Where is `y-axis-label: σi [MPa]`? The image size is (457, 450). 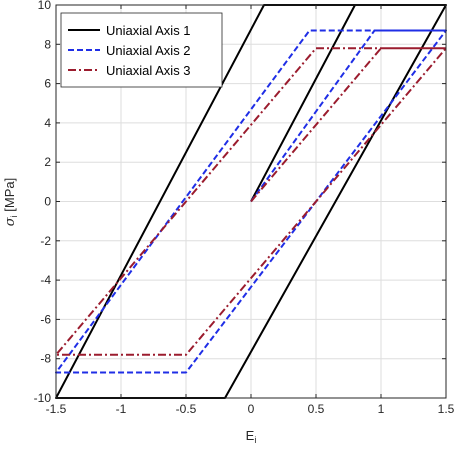
y-axis-label: σi [MPa] is located at coordinates (10, 202).